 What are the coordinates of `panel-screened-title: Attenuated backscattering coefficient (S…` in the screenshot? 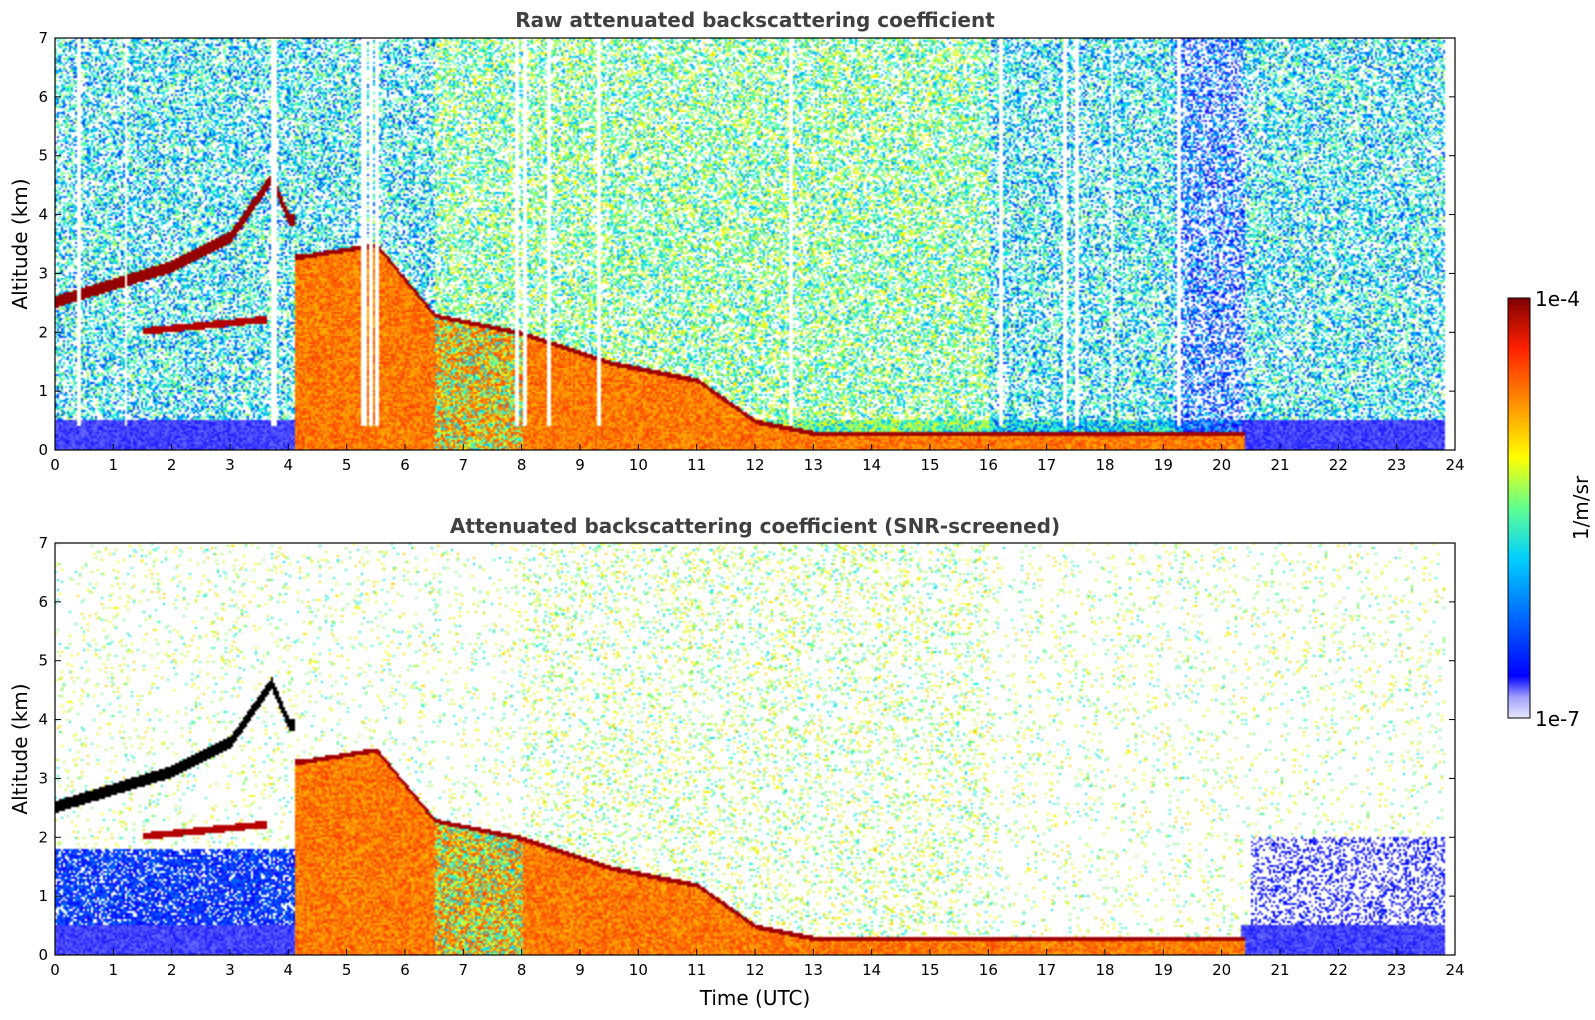 It's located at (755, 526).